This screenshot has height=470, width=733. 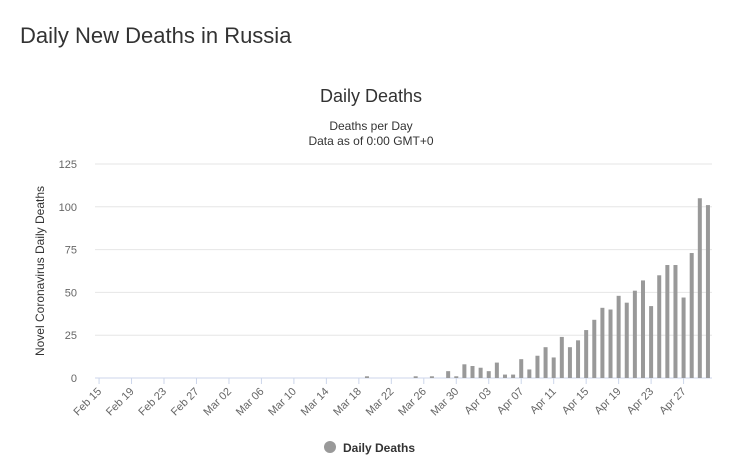 I want to click on x-tick-label: Mar 02, so click(x=217, y=402).